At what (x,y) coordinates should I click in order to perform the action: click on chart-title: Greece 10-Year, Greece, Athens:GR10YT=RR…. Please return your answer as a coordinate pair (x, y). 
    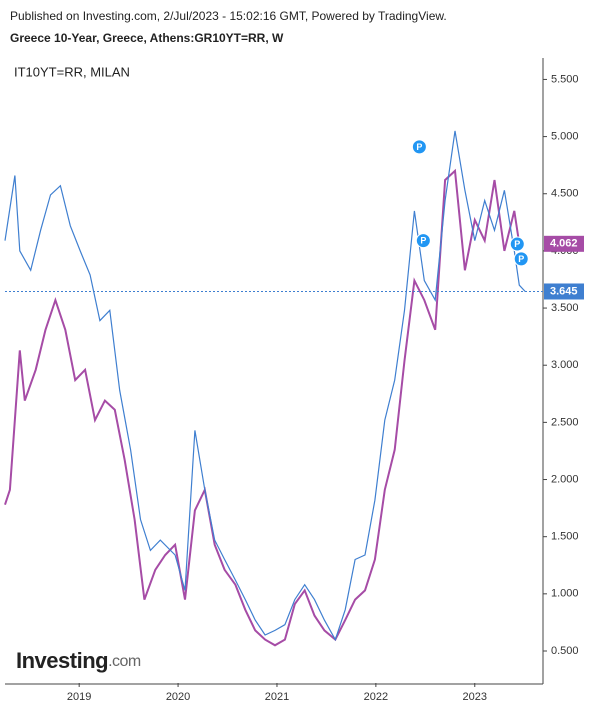
    Looking at the image, I should click on (147, 38).